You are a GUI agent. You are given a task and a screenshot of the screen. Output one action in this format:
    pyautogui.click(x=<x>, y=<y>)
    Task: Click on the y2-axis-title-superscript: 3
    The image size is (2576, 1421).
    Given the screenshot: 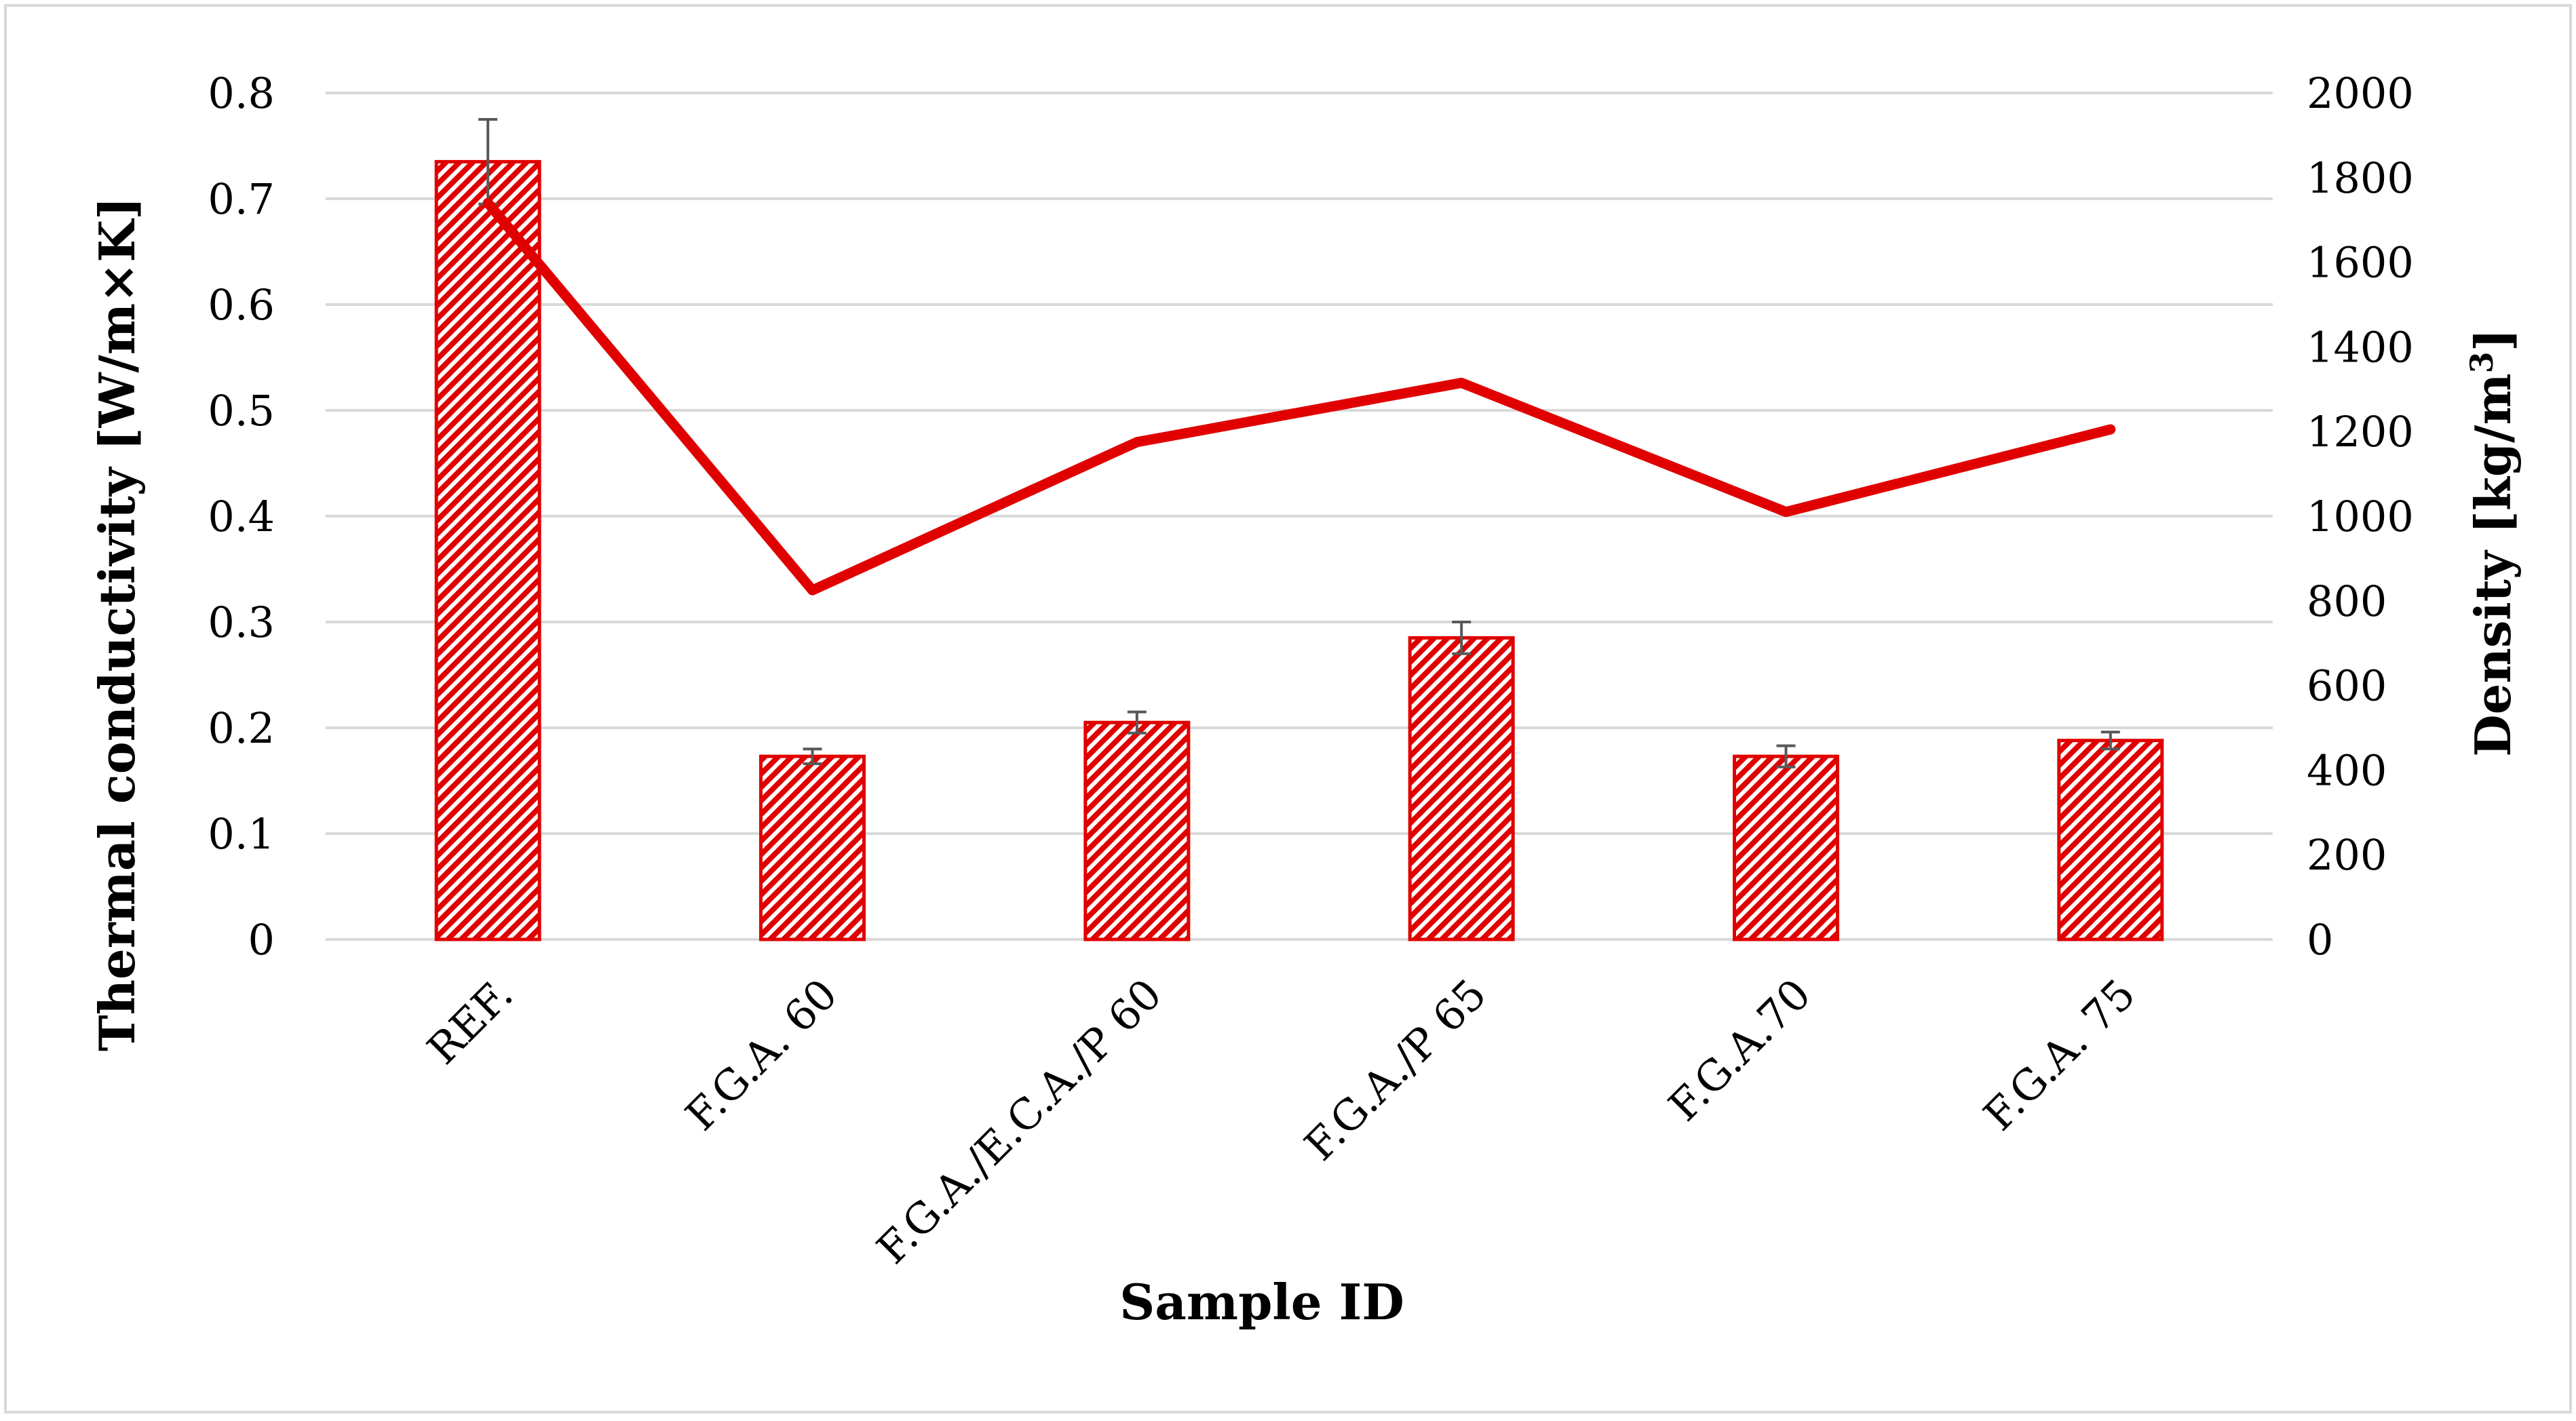 What is the action you would take?
    pyautogui.click(x=2481, y=362)
    